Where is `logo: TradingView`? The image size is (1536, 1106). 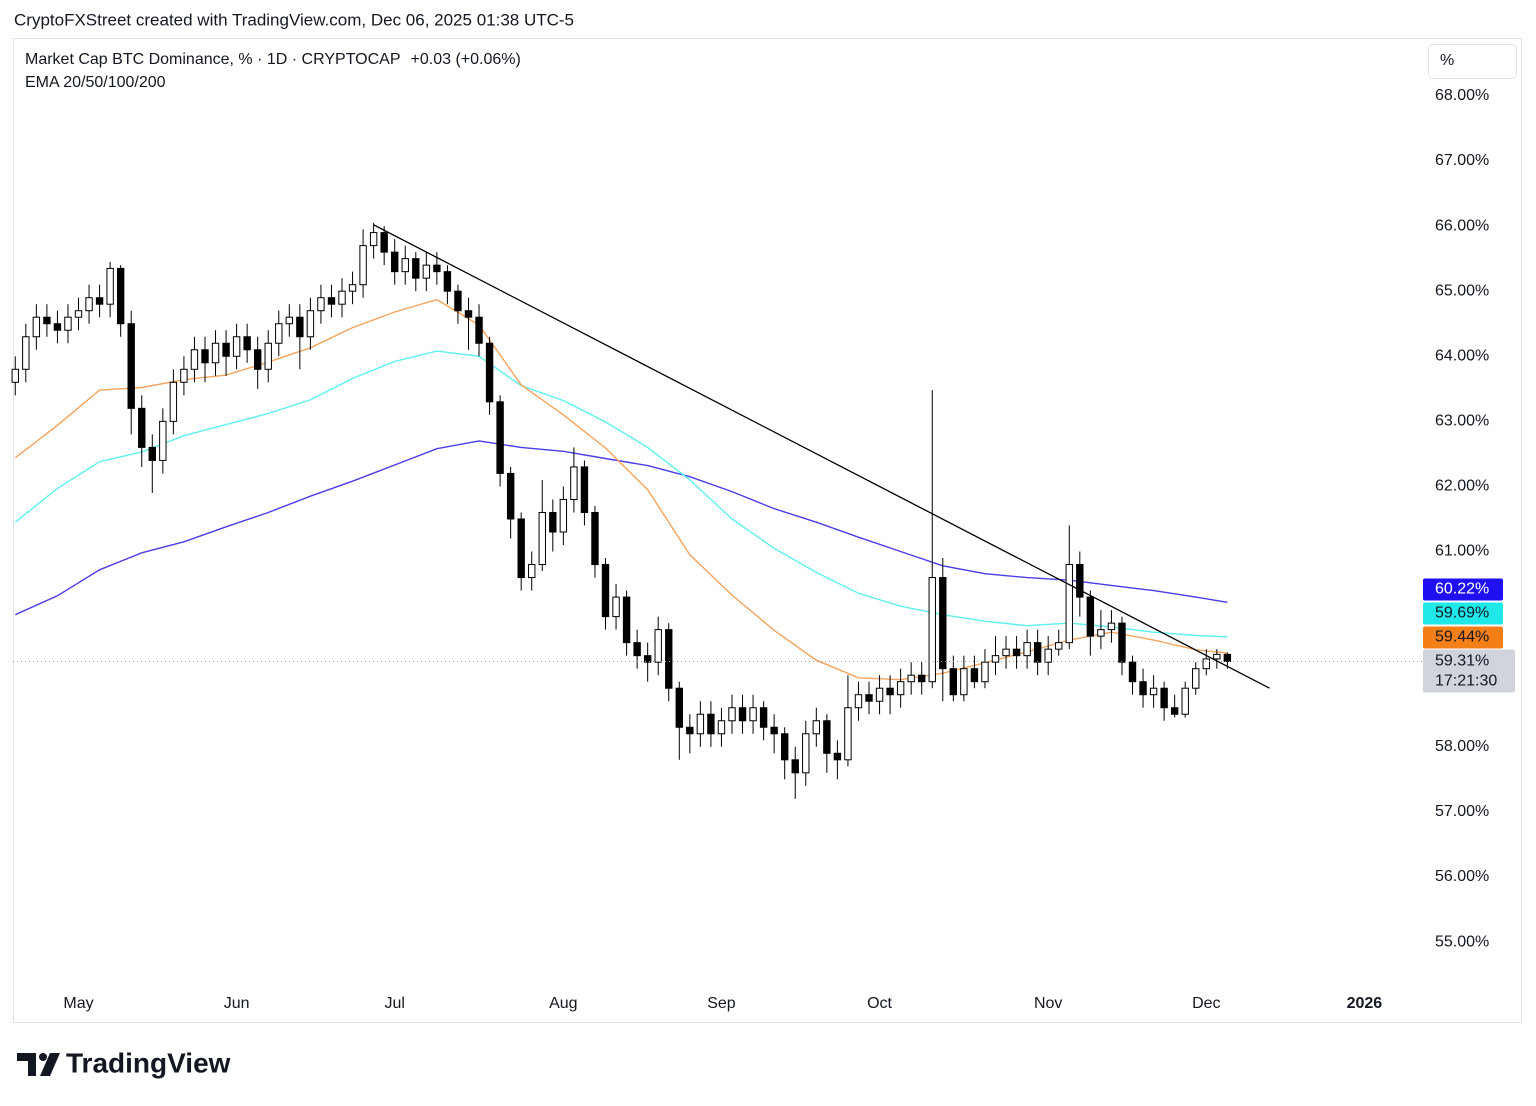 logo: TradingView is located at coordinates (124, 1062).